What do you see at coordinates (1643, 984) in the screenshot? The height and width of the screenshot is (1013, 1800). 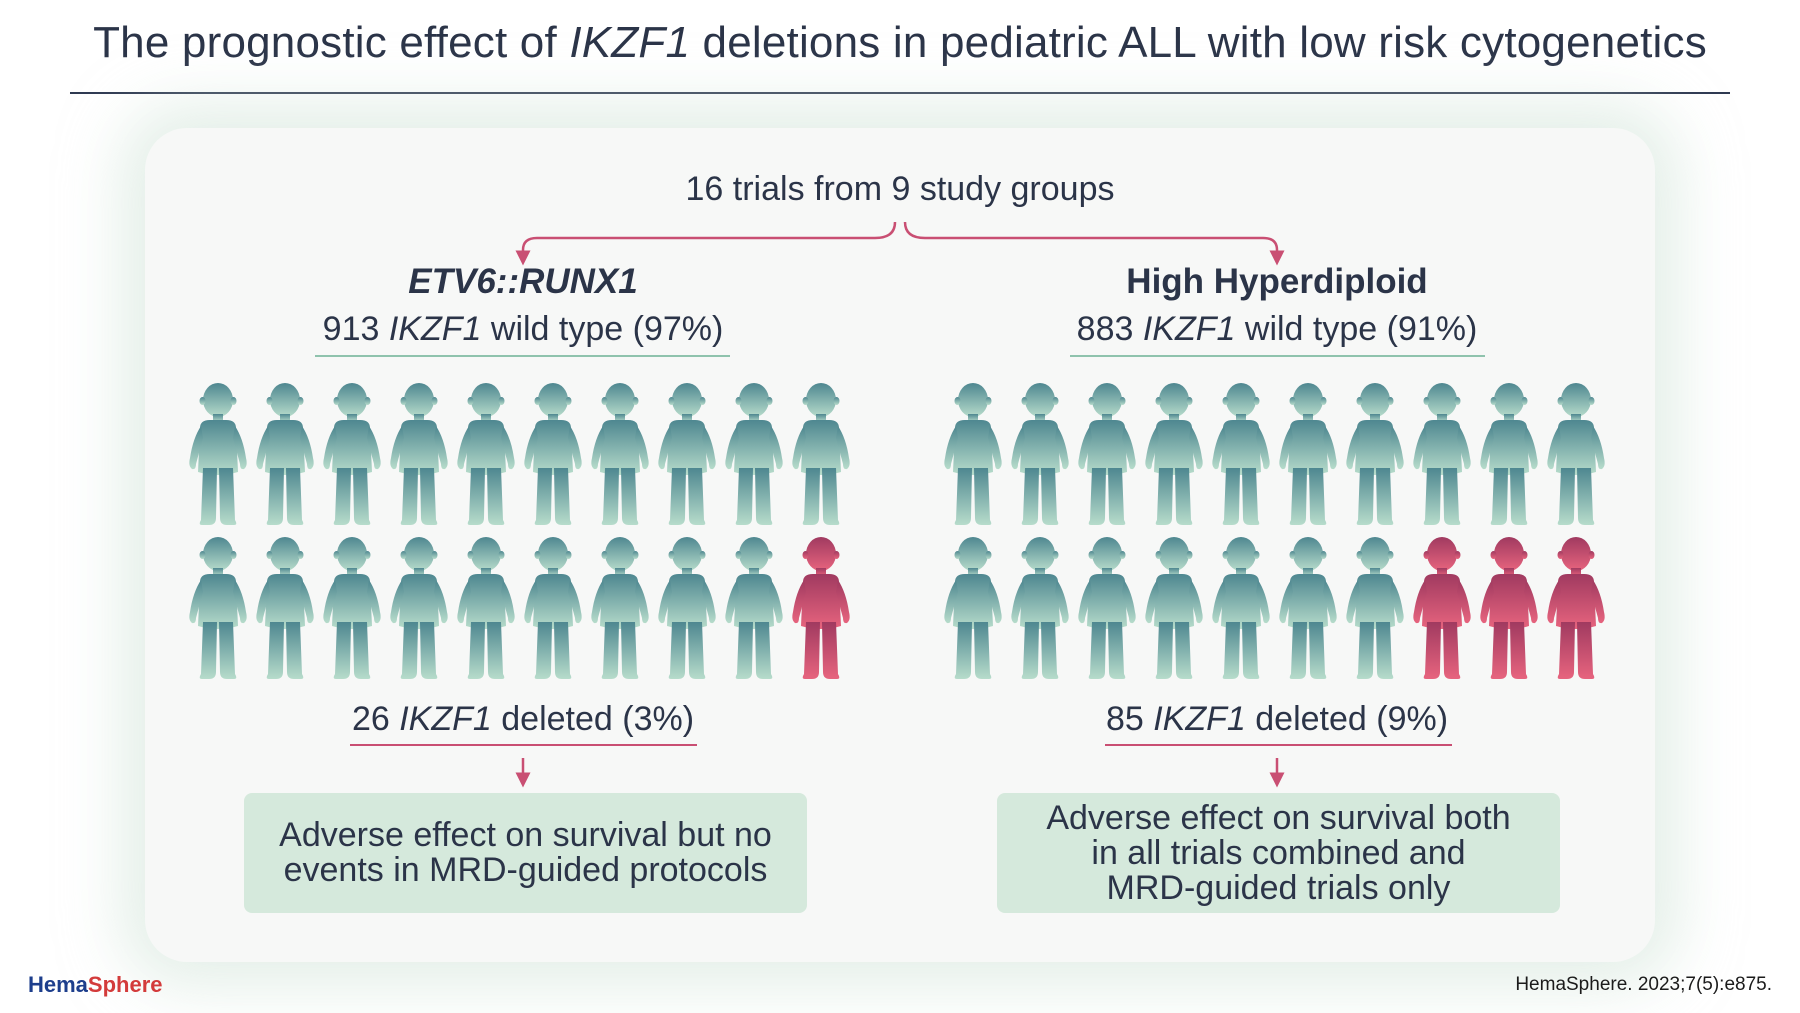 I see `citation: HemaSphere. 2023;7(5):e875.` at bounding box center [1643, 984].